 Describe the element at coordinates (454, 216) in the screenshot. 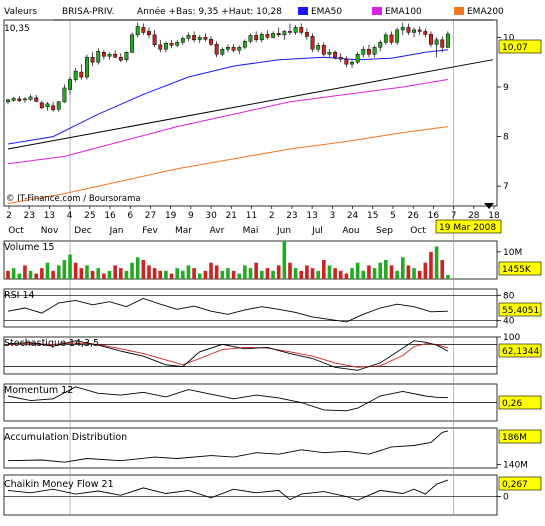

I see `day-tick-label: 7` at that location.